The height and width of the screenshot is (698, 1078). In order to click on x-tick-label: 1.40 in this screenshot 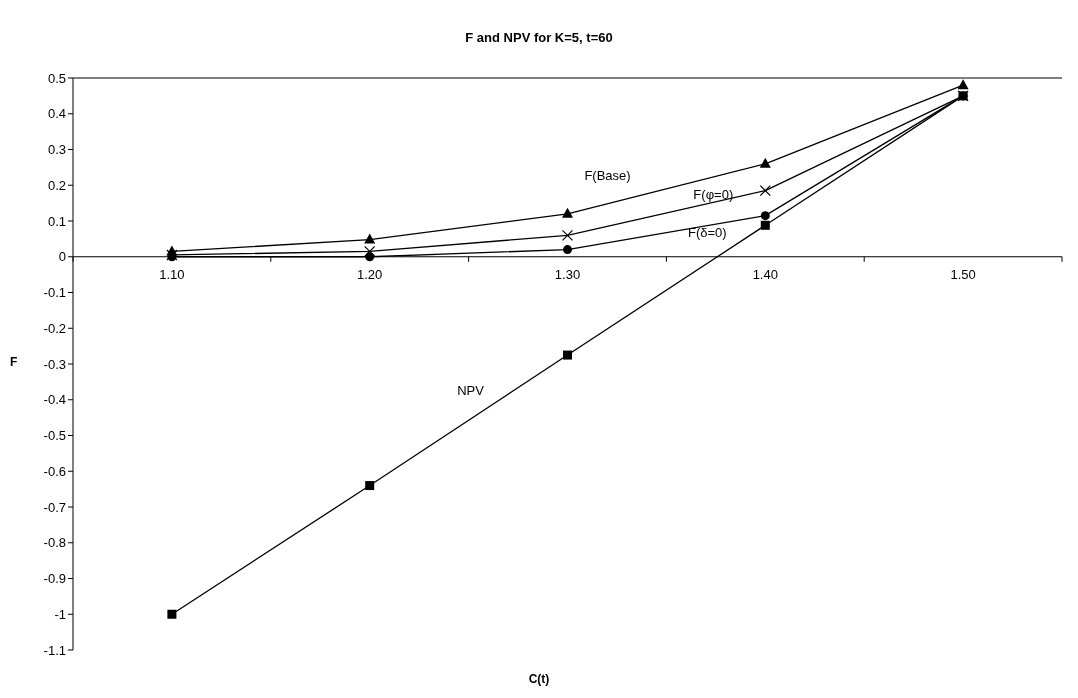, I will do `click(765, 274)`.